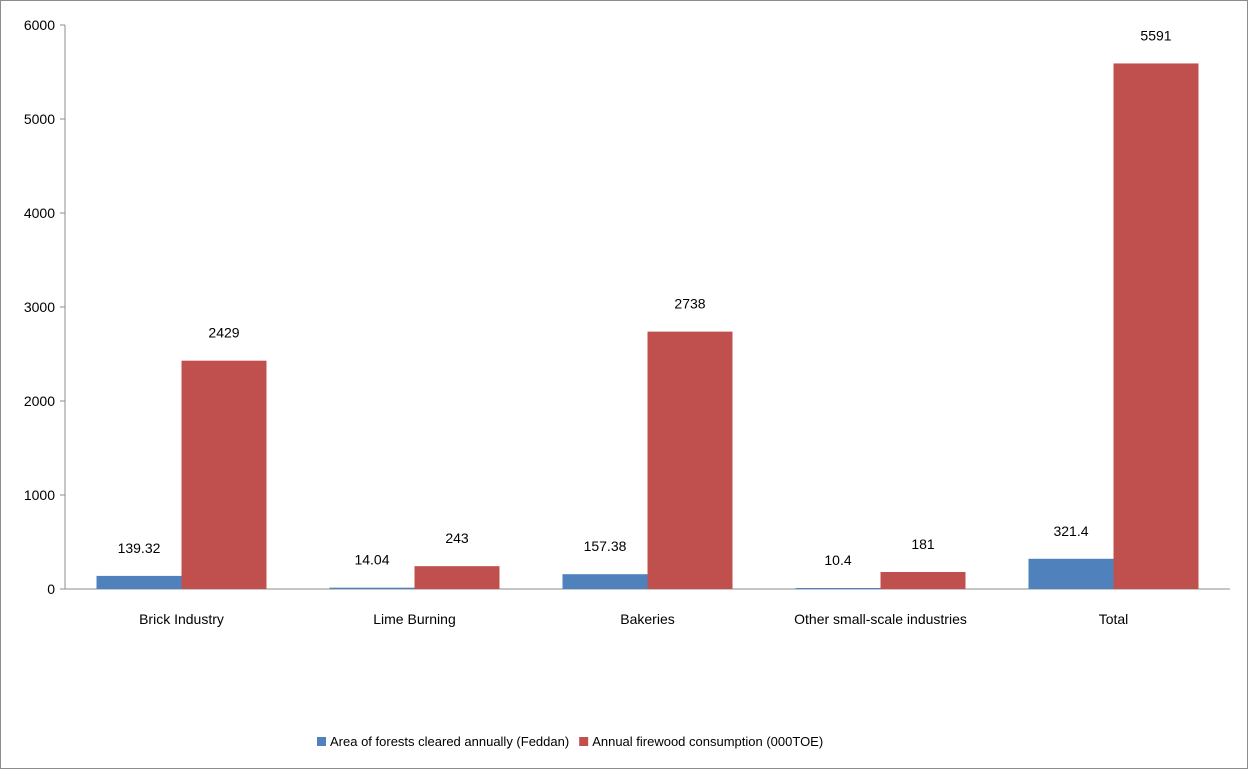 The height and width of the screenshot is (773, 1248). What do you see at coordinates (371, 560) in the screenshot?
I see `data-label: 14.04` at bounding box center [371, 560].